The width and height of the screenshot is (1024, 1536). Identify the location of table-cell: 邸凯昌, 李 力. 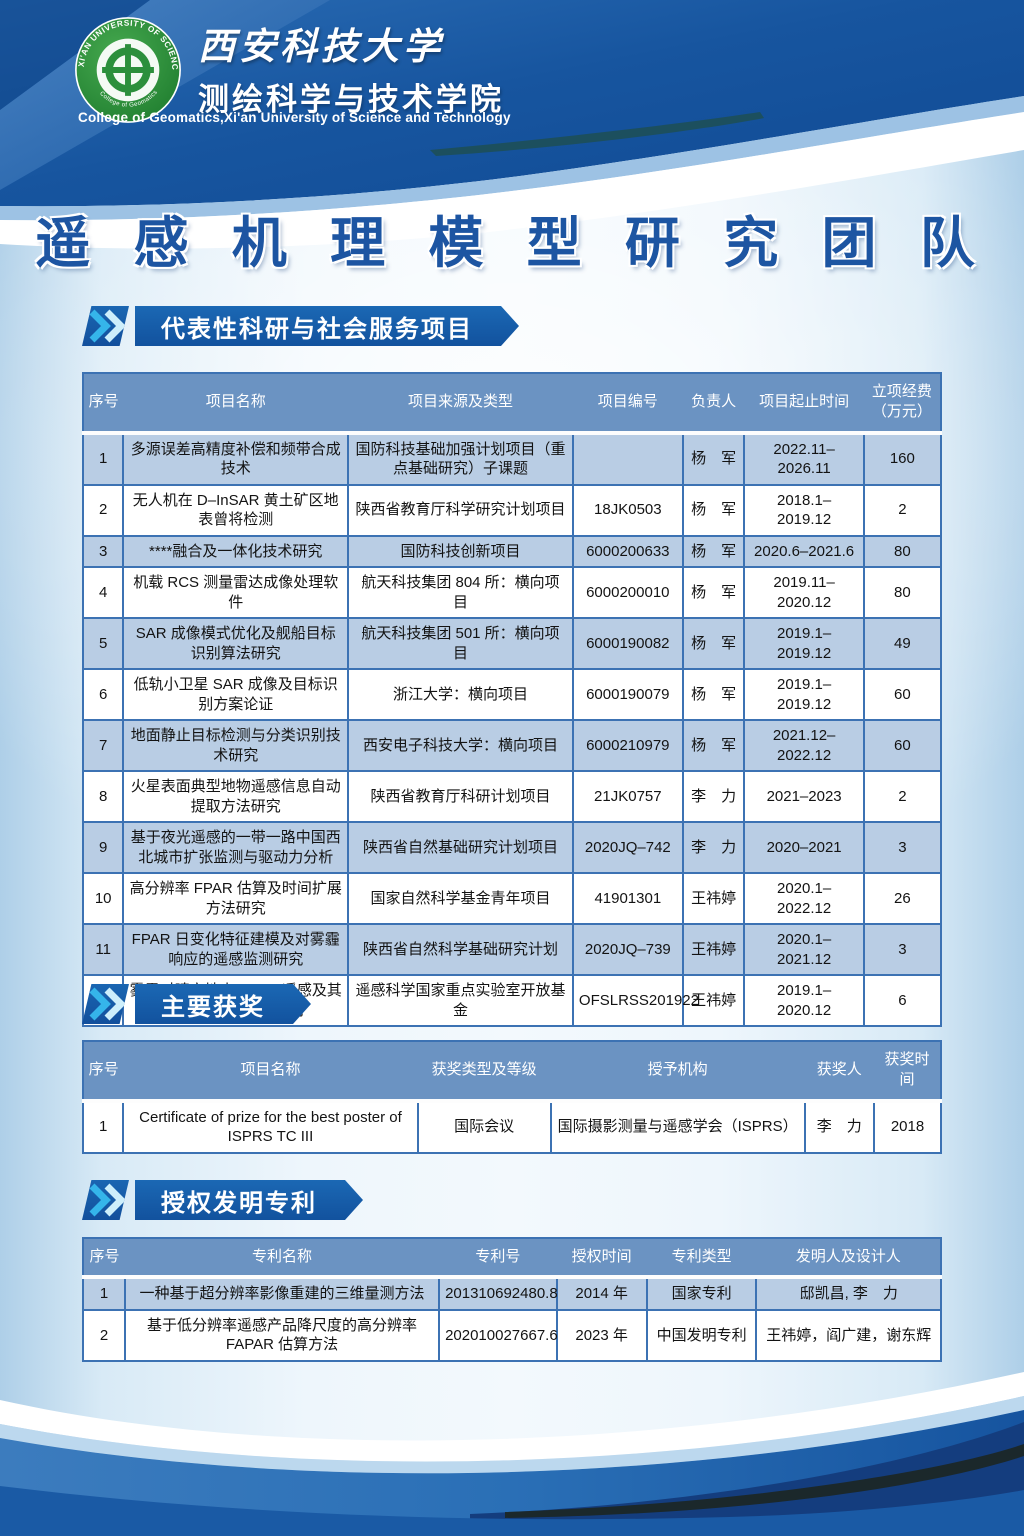
(848, 1293).